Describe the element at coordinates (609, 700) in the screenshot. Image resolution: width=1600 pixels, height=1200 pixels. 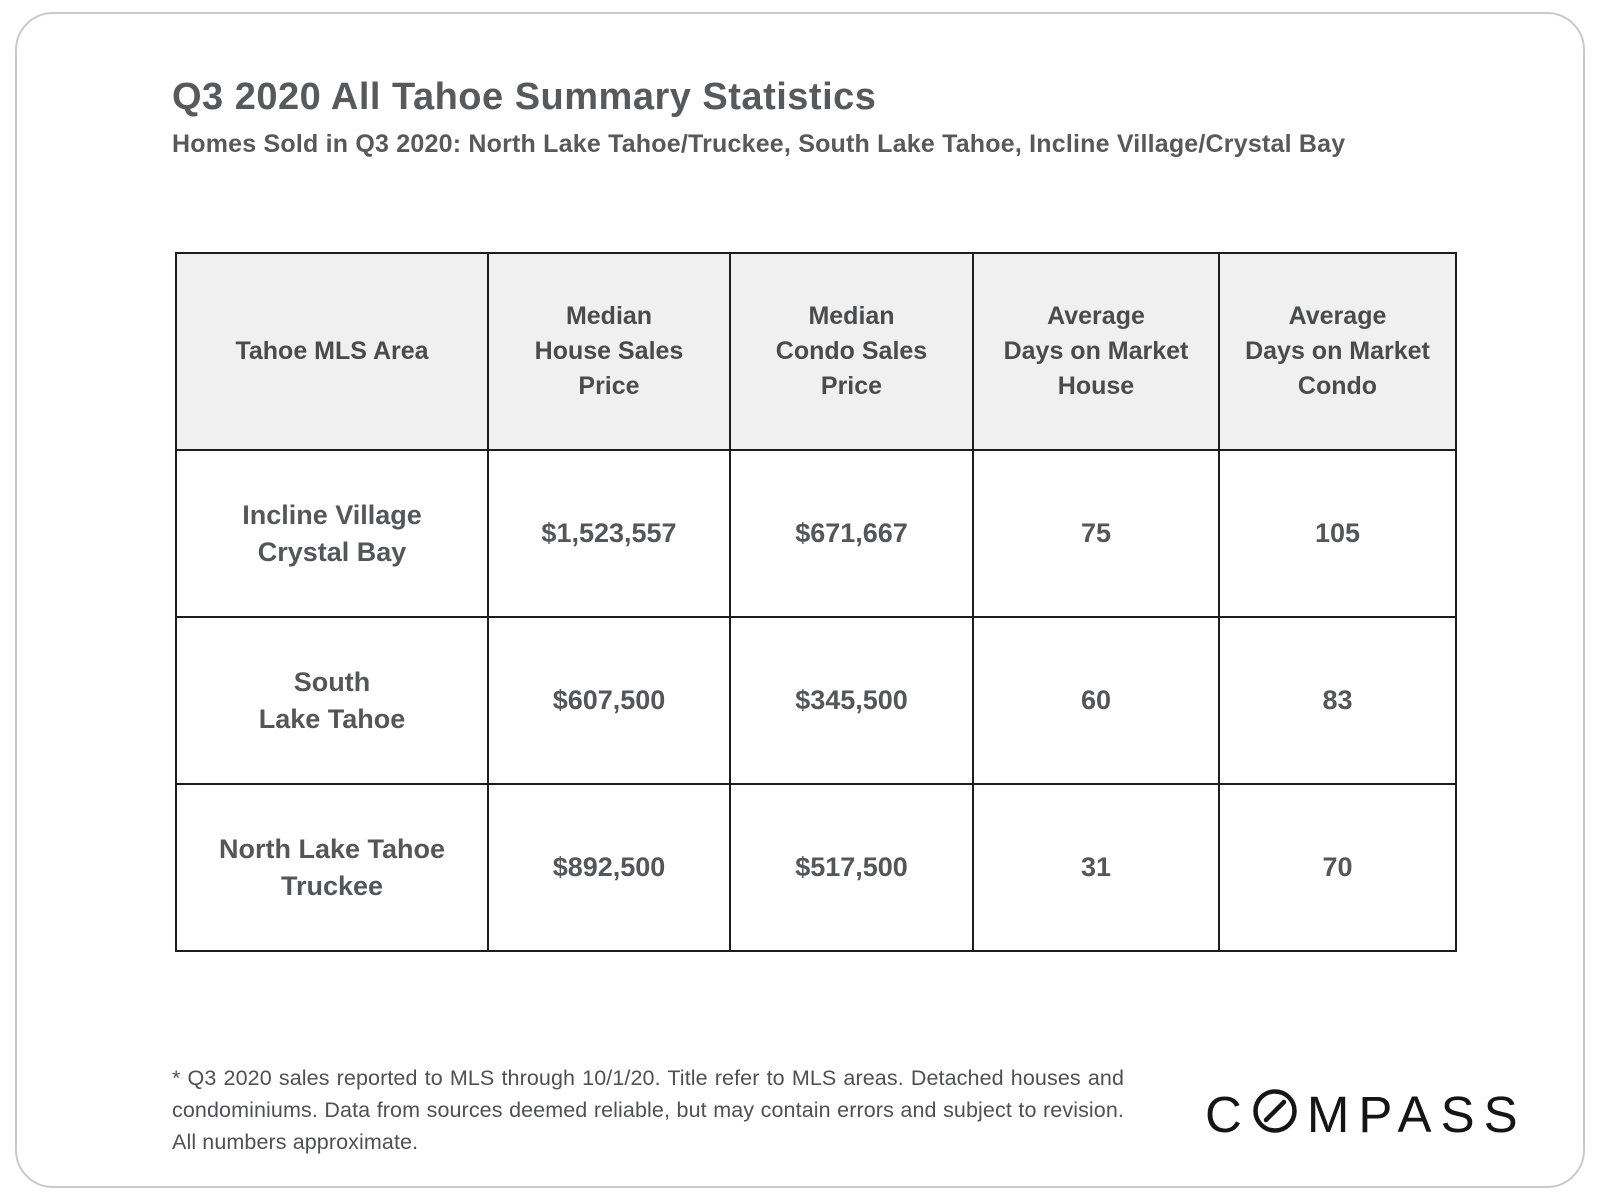
I see `cell-house-price: $607,500` at that location.